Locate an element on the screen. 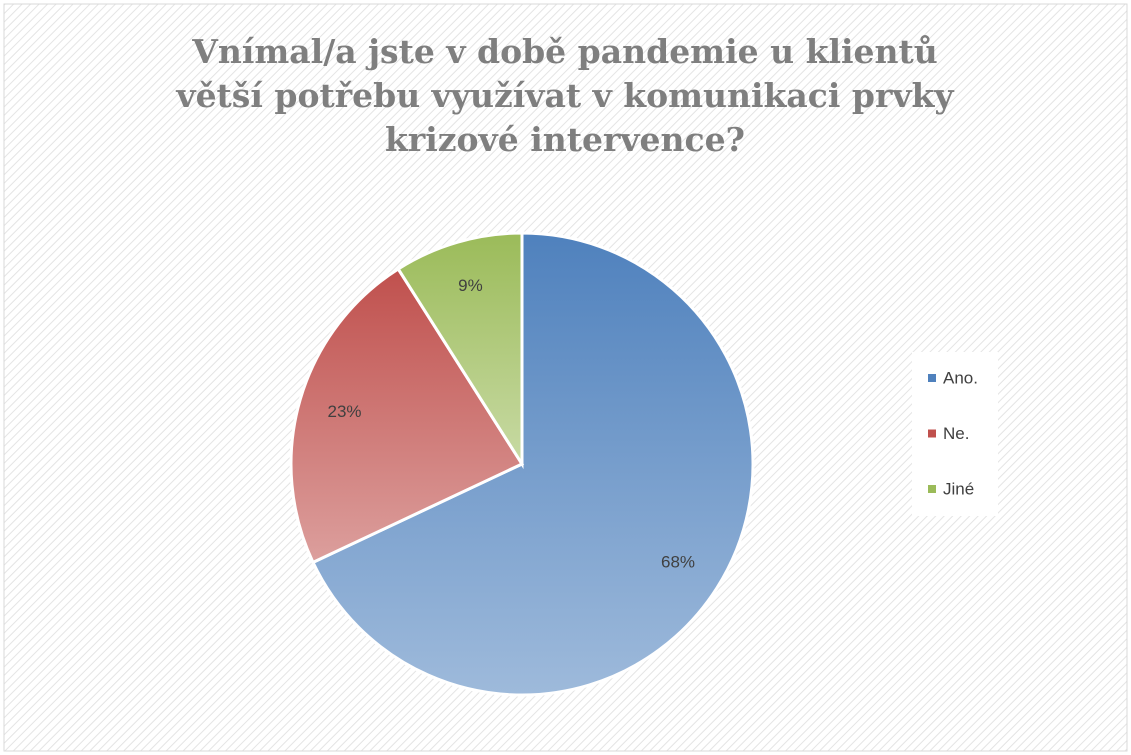  data-label: 9% is located at coordinates (470, 285).